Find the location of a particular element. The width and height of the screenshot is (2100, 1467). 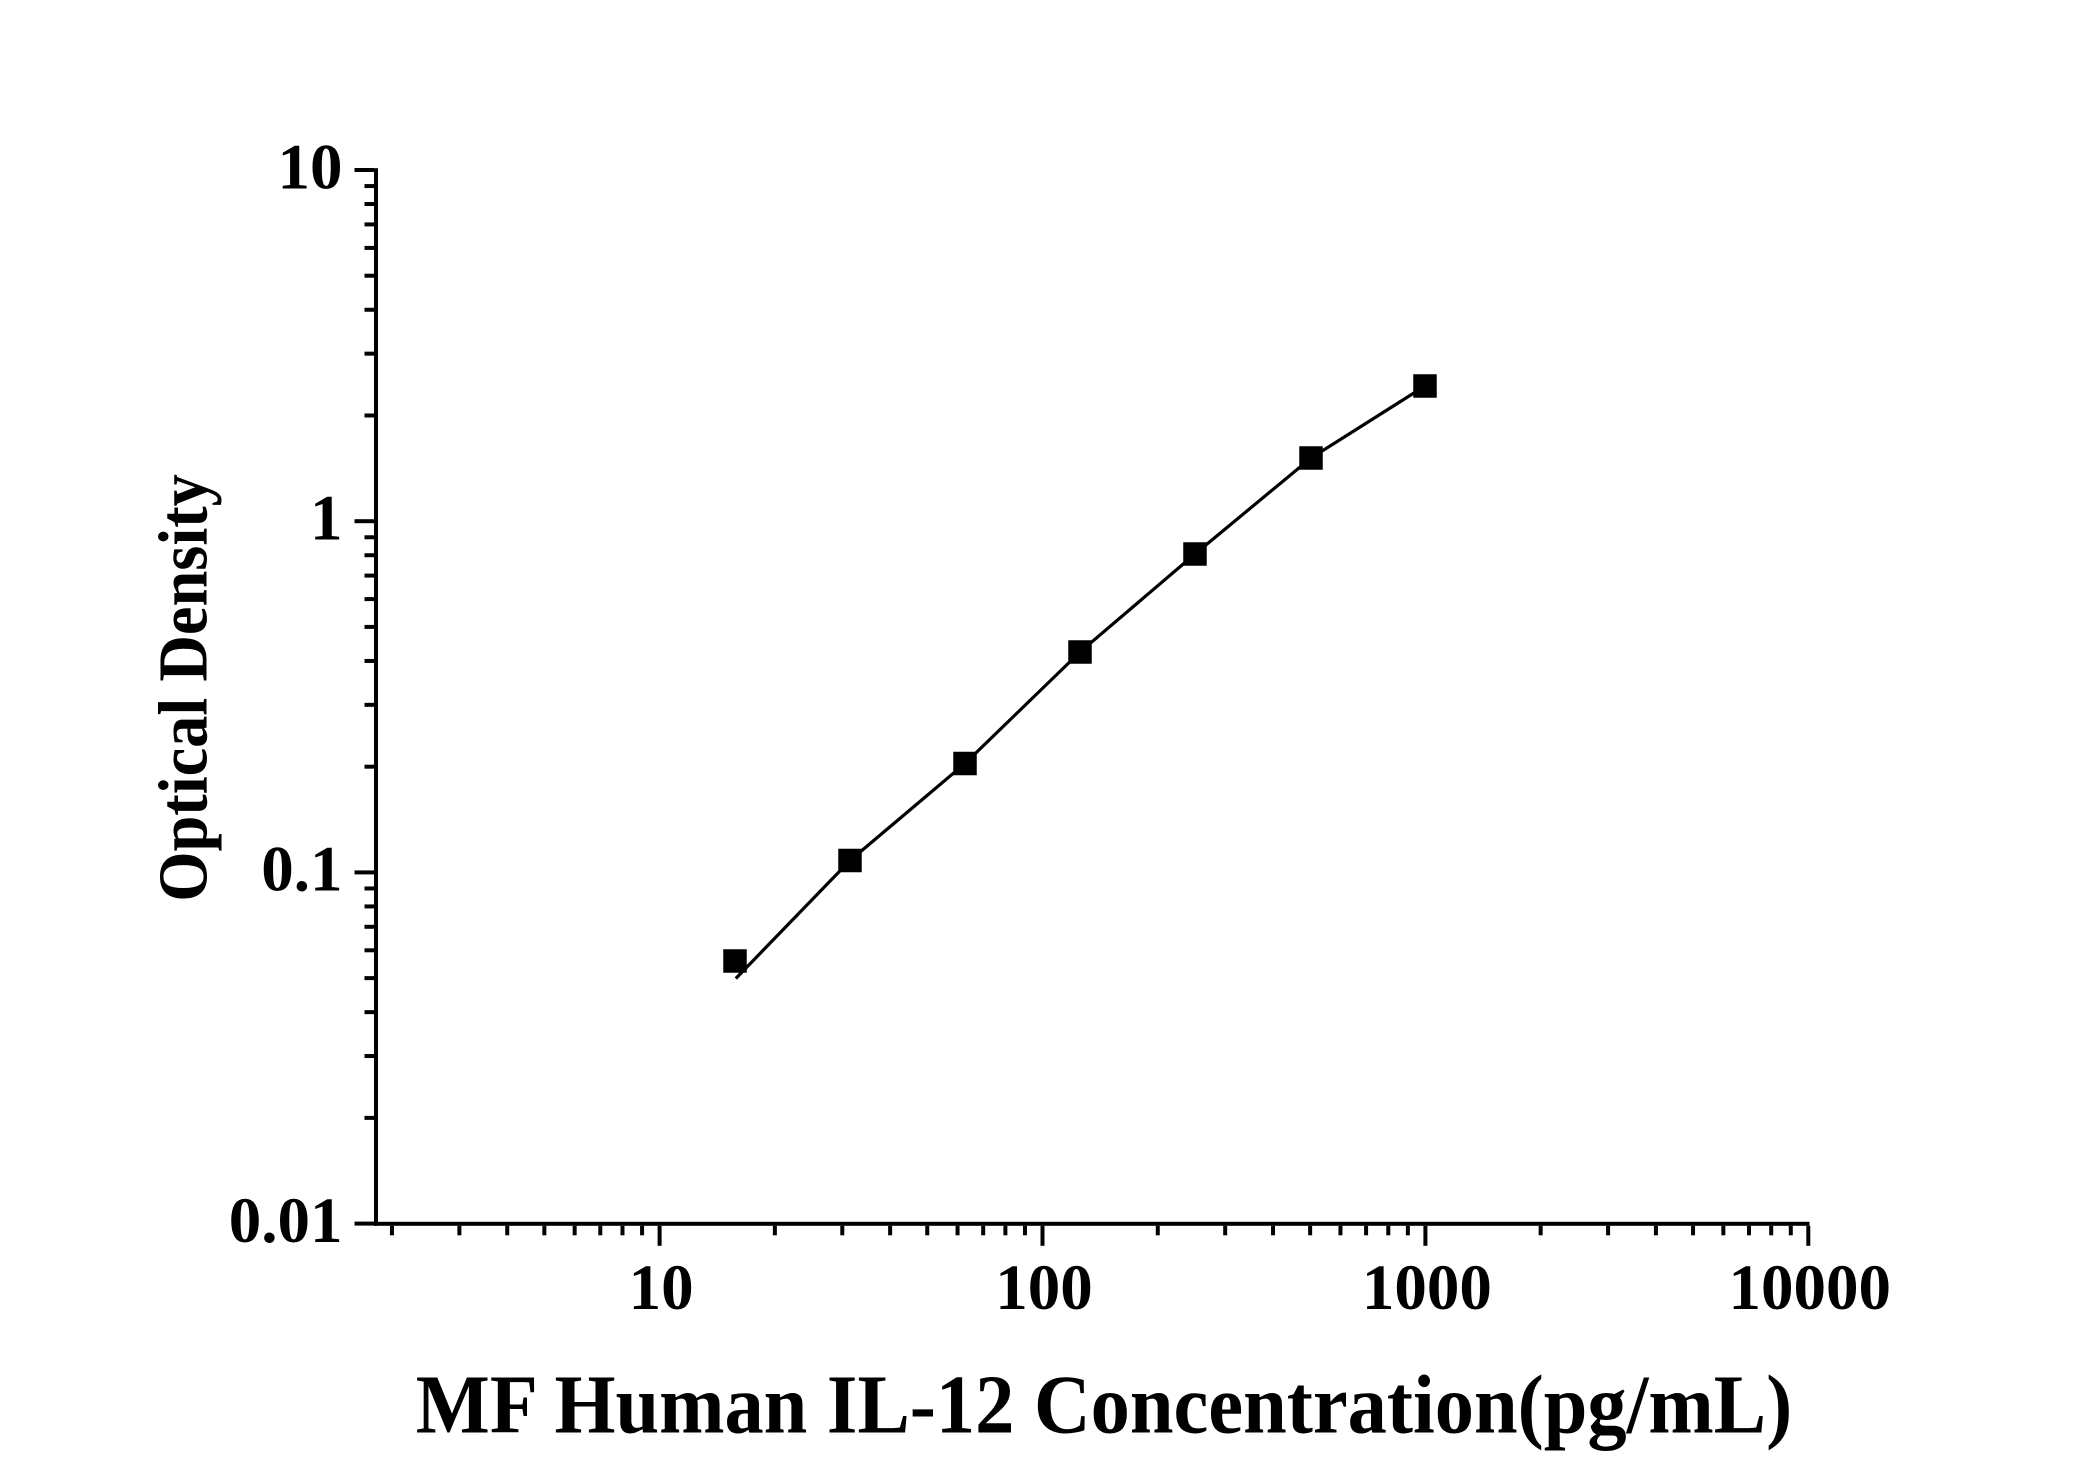

svg-text:MF Human IL-12 Concentration(p: MF Human IL-12 Concentration(pg/mL) is located at coordinates (1104, 1404).